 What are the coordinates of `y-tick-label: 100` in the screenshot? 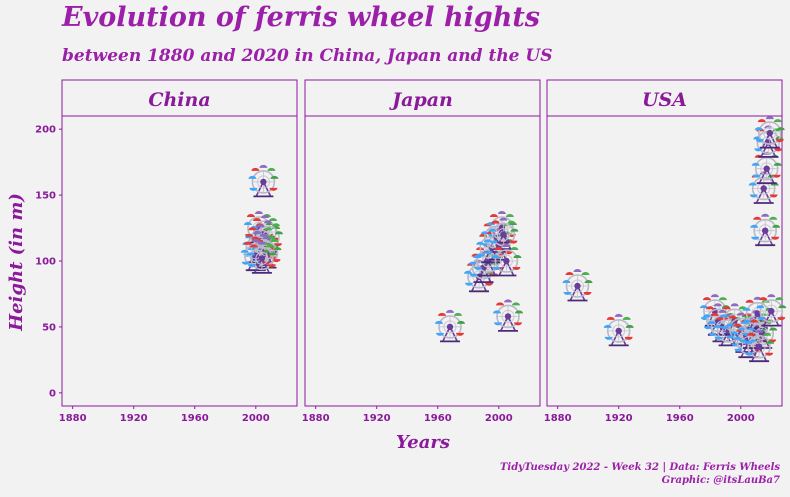 It's located at (45, 262).